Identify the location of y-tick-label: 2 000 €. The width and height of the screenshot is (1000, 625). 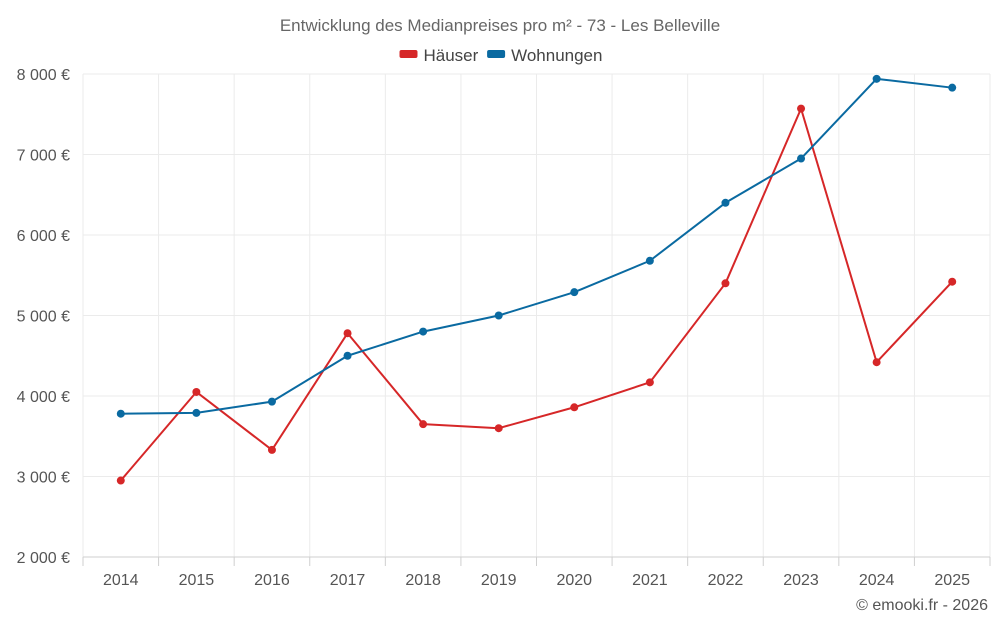
(43, 558).